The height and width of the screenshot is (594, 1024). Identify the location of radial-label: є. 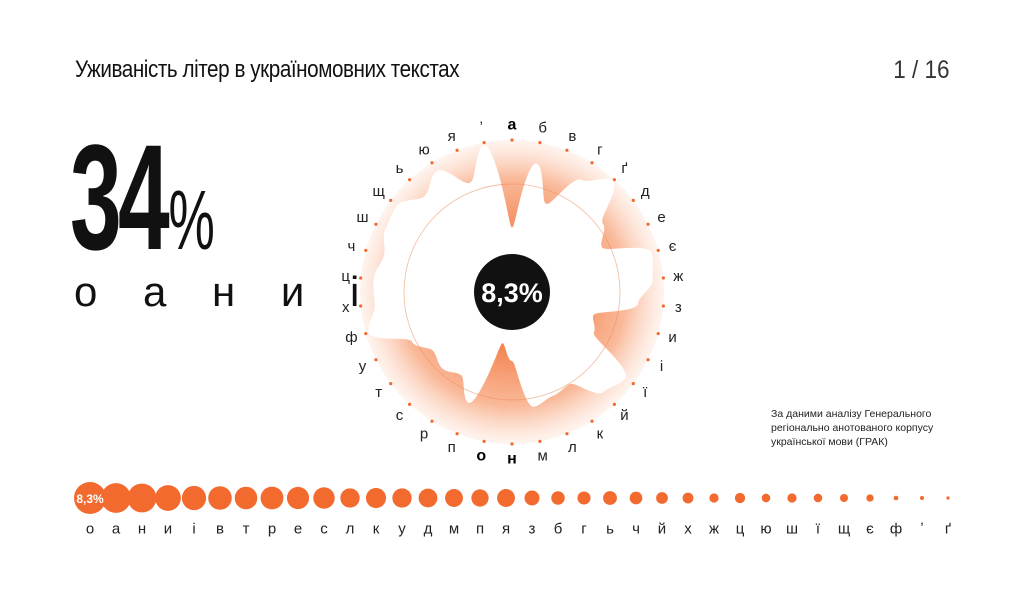
(673, 246).